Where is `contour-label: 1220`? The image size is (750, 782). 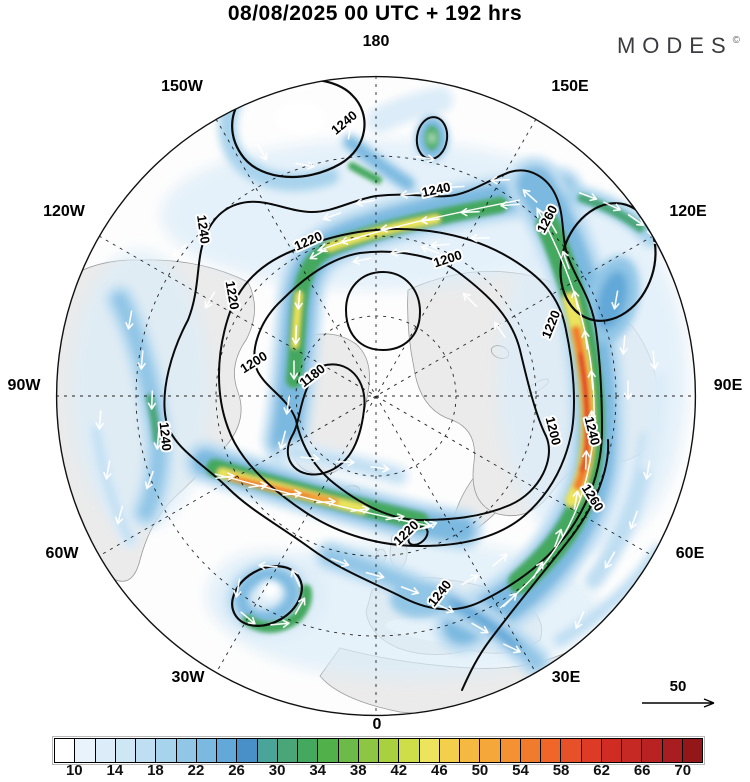 contour-label: 1220 is located at coordinates (233, 295).